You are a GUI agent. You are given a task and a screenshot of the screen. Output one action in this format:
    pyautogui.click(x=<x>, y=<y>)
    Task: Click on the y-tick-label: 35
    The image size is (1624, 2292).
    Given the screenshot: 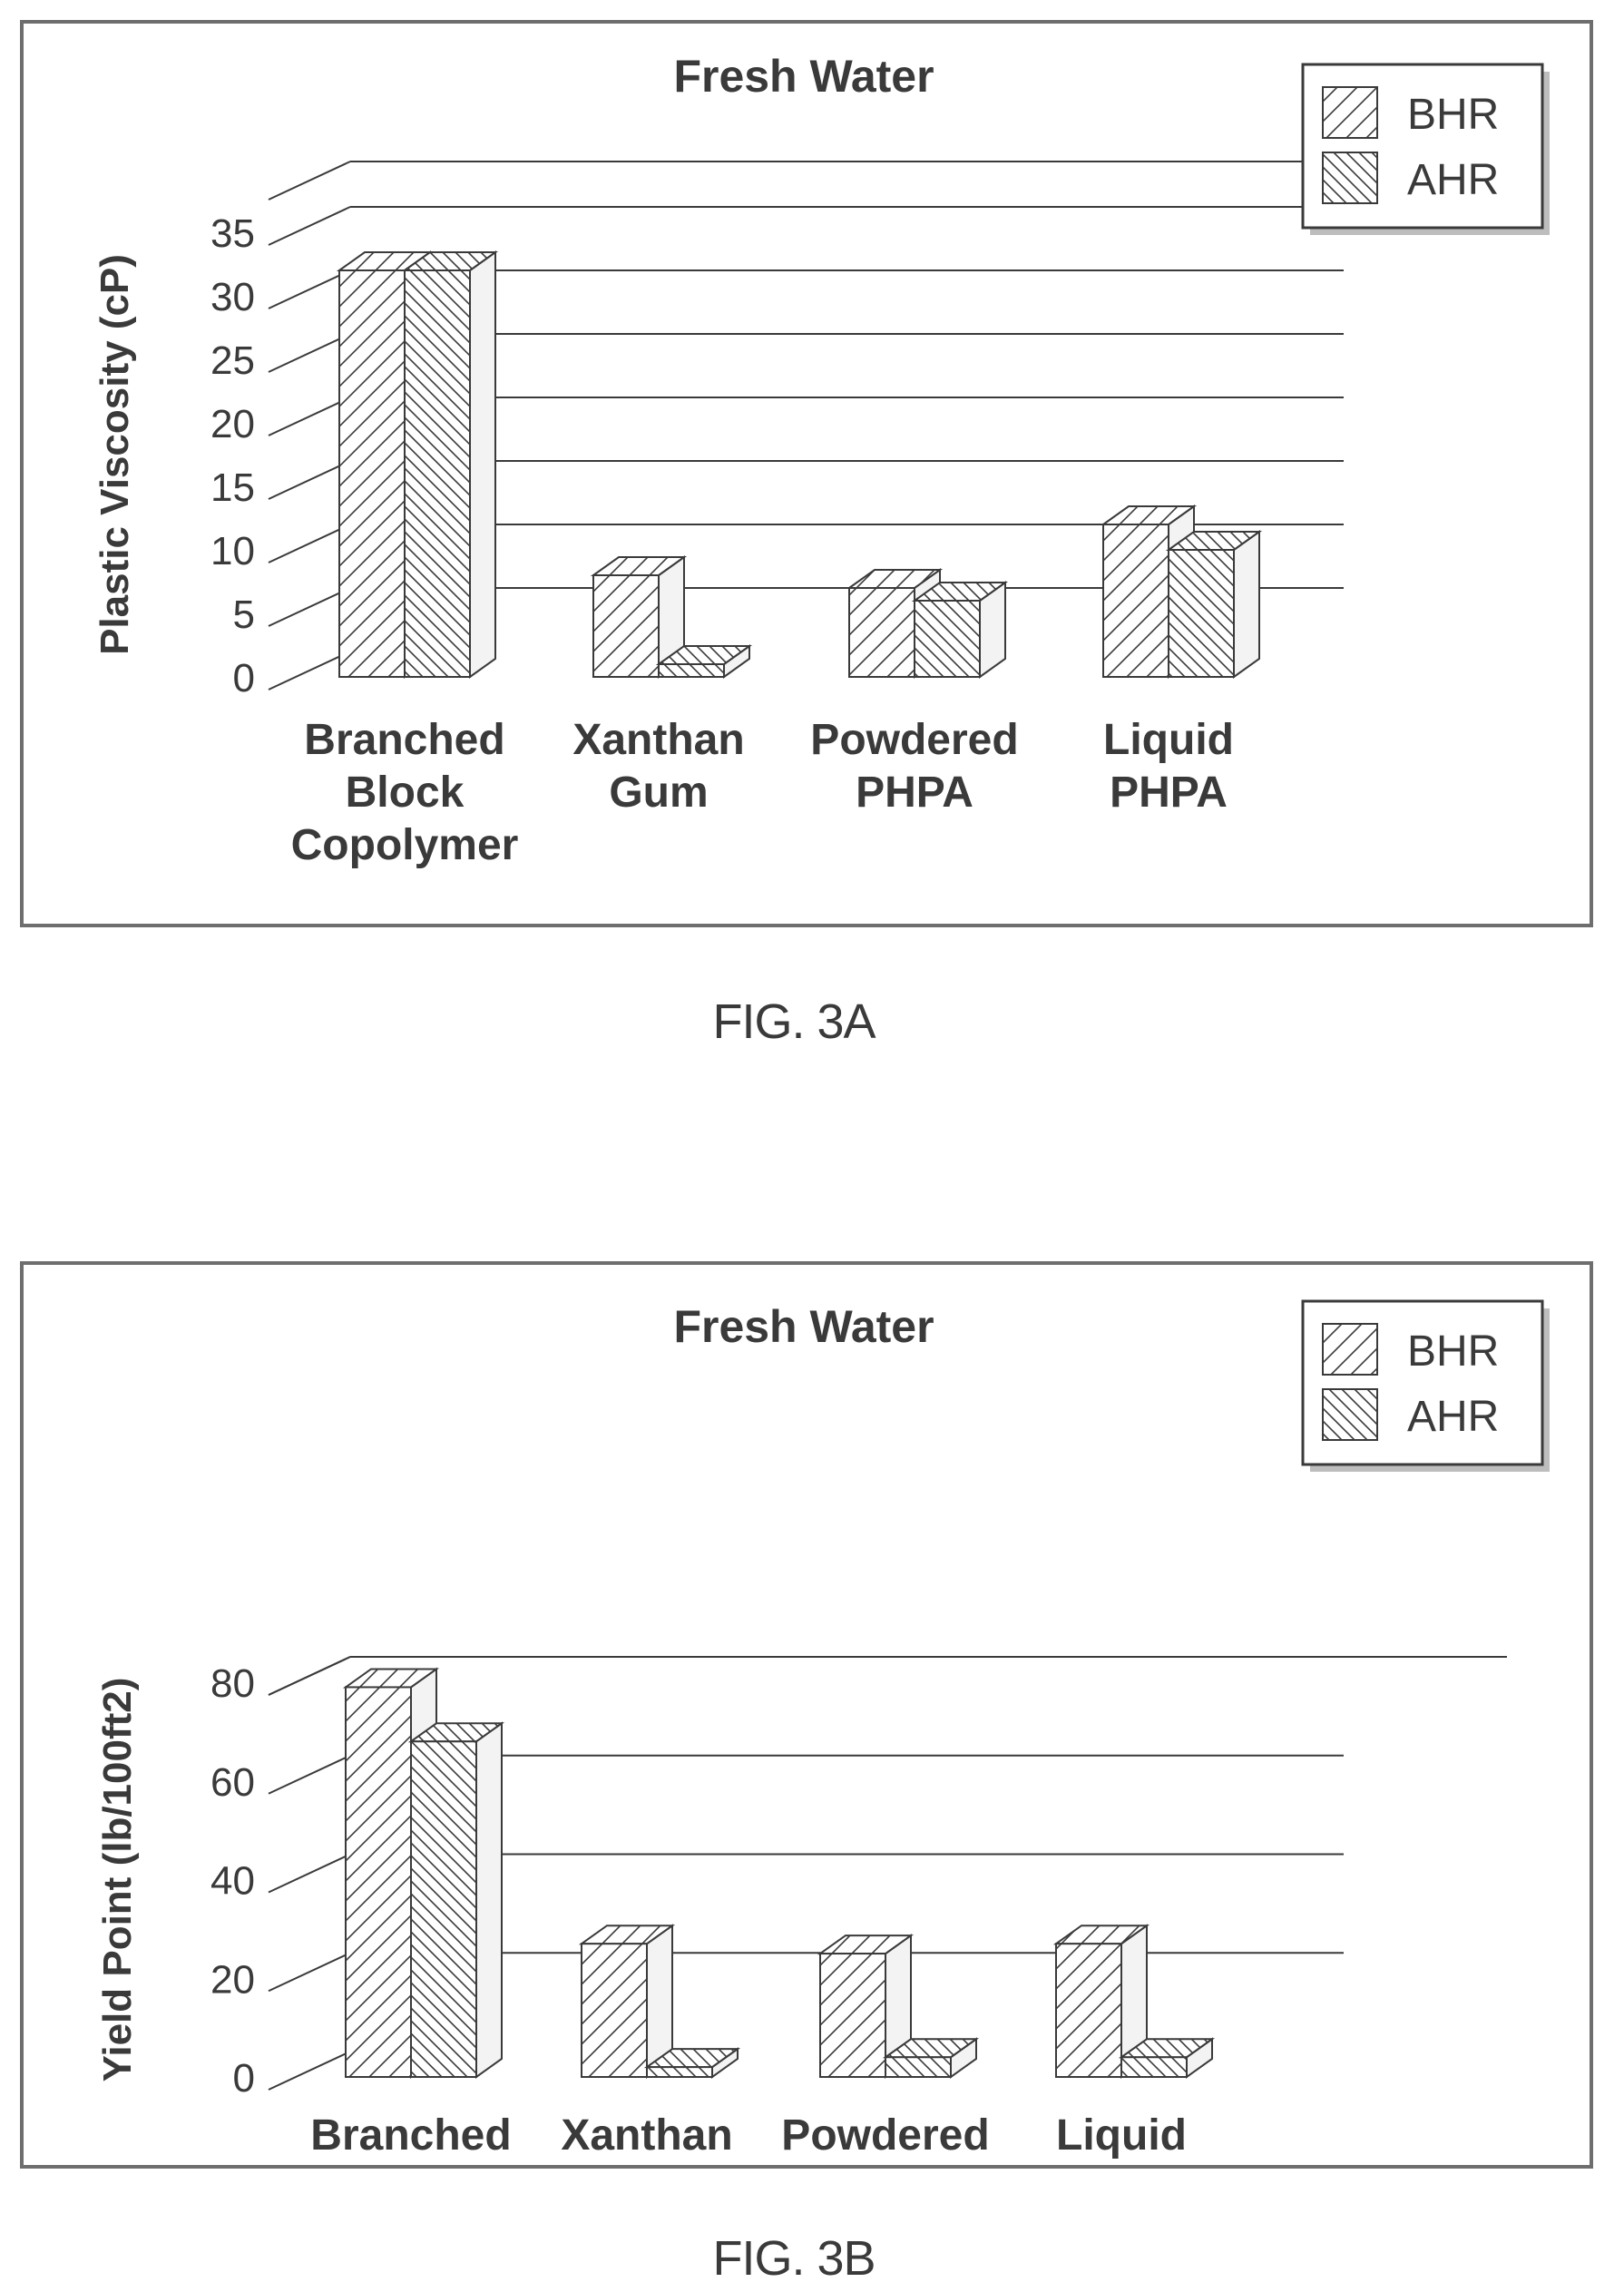 What is the action you would take?
    pyautogui.click(x=232, y=233)
    